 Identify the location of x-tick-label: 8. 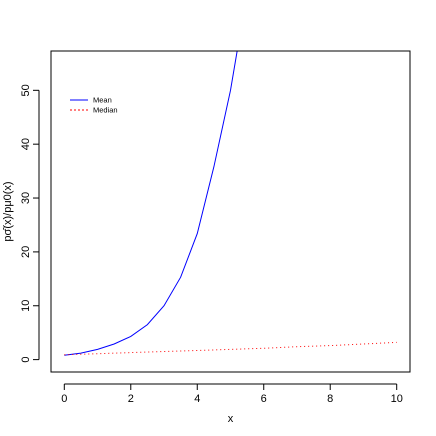
(330, 399).